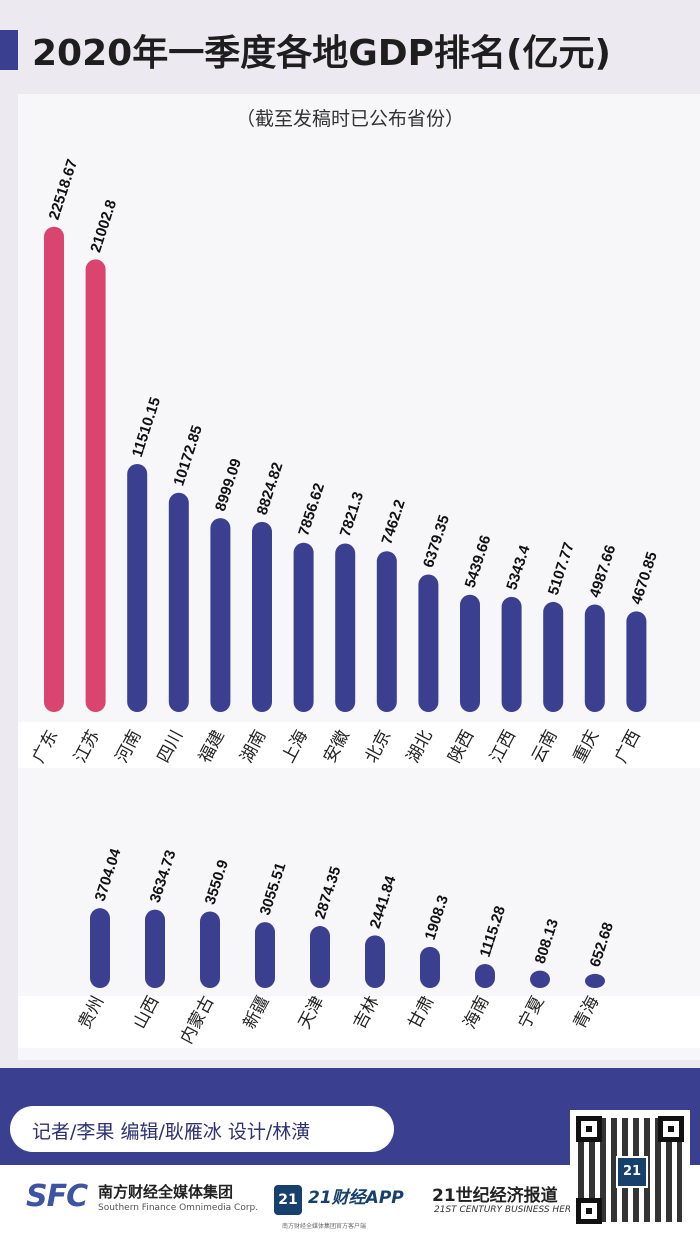 The height and width of the screenshot is (1247, 700). I want to click on value-label: 3055.51, so click(273, 889).